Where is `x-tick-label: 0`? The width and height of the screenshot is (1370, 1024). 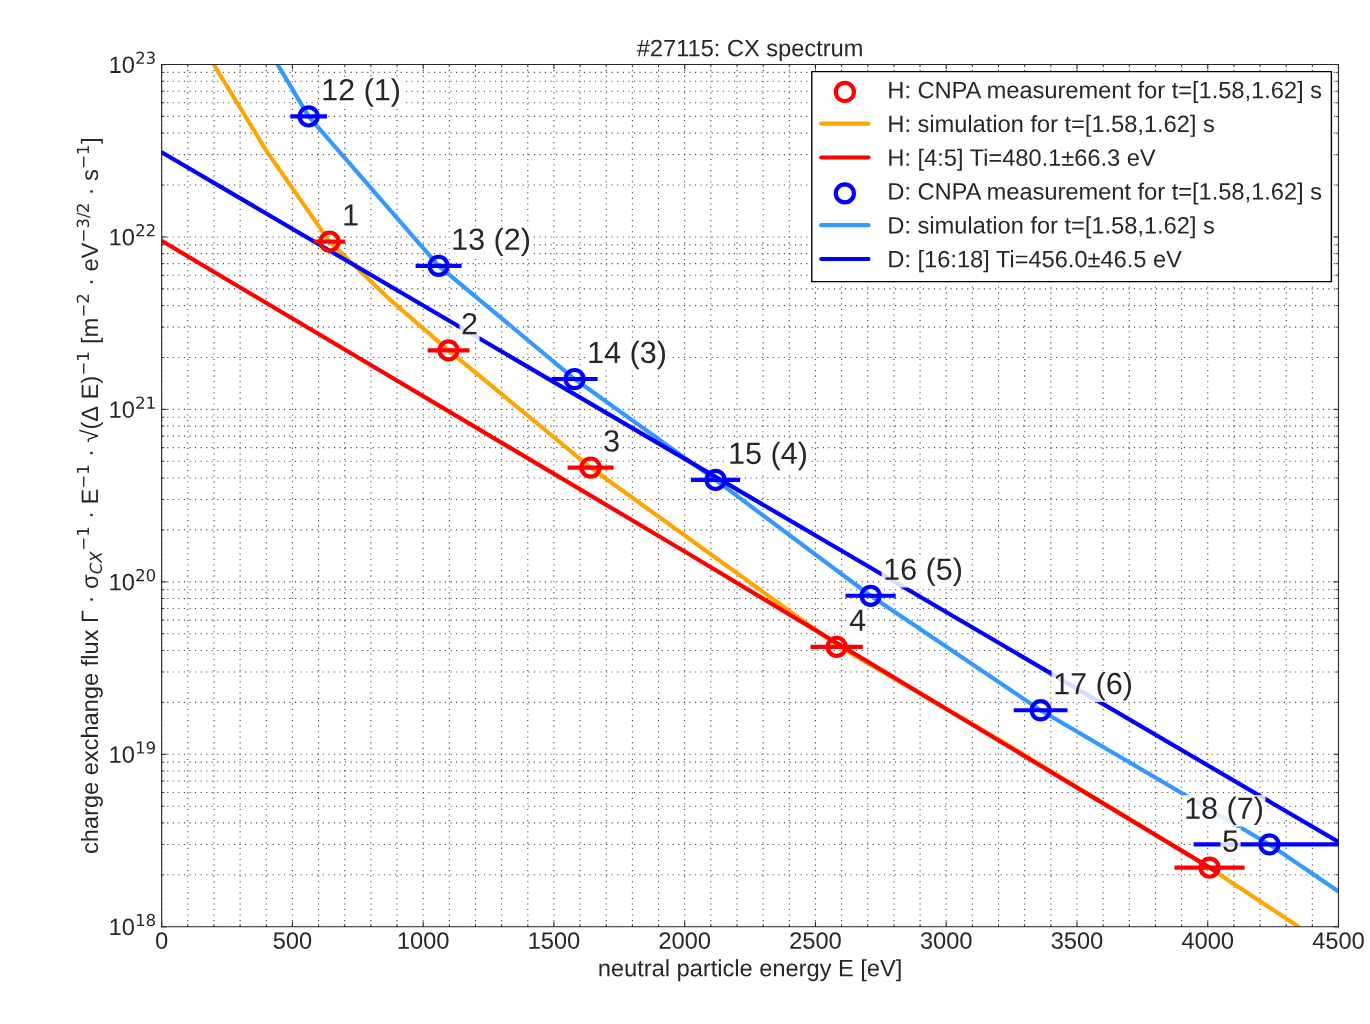 x-tick-label: 0 is located at coordinates (162, 940).